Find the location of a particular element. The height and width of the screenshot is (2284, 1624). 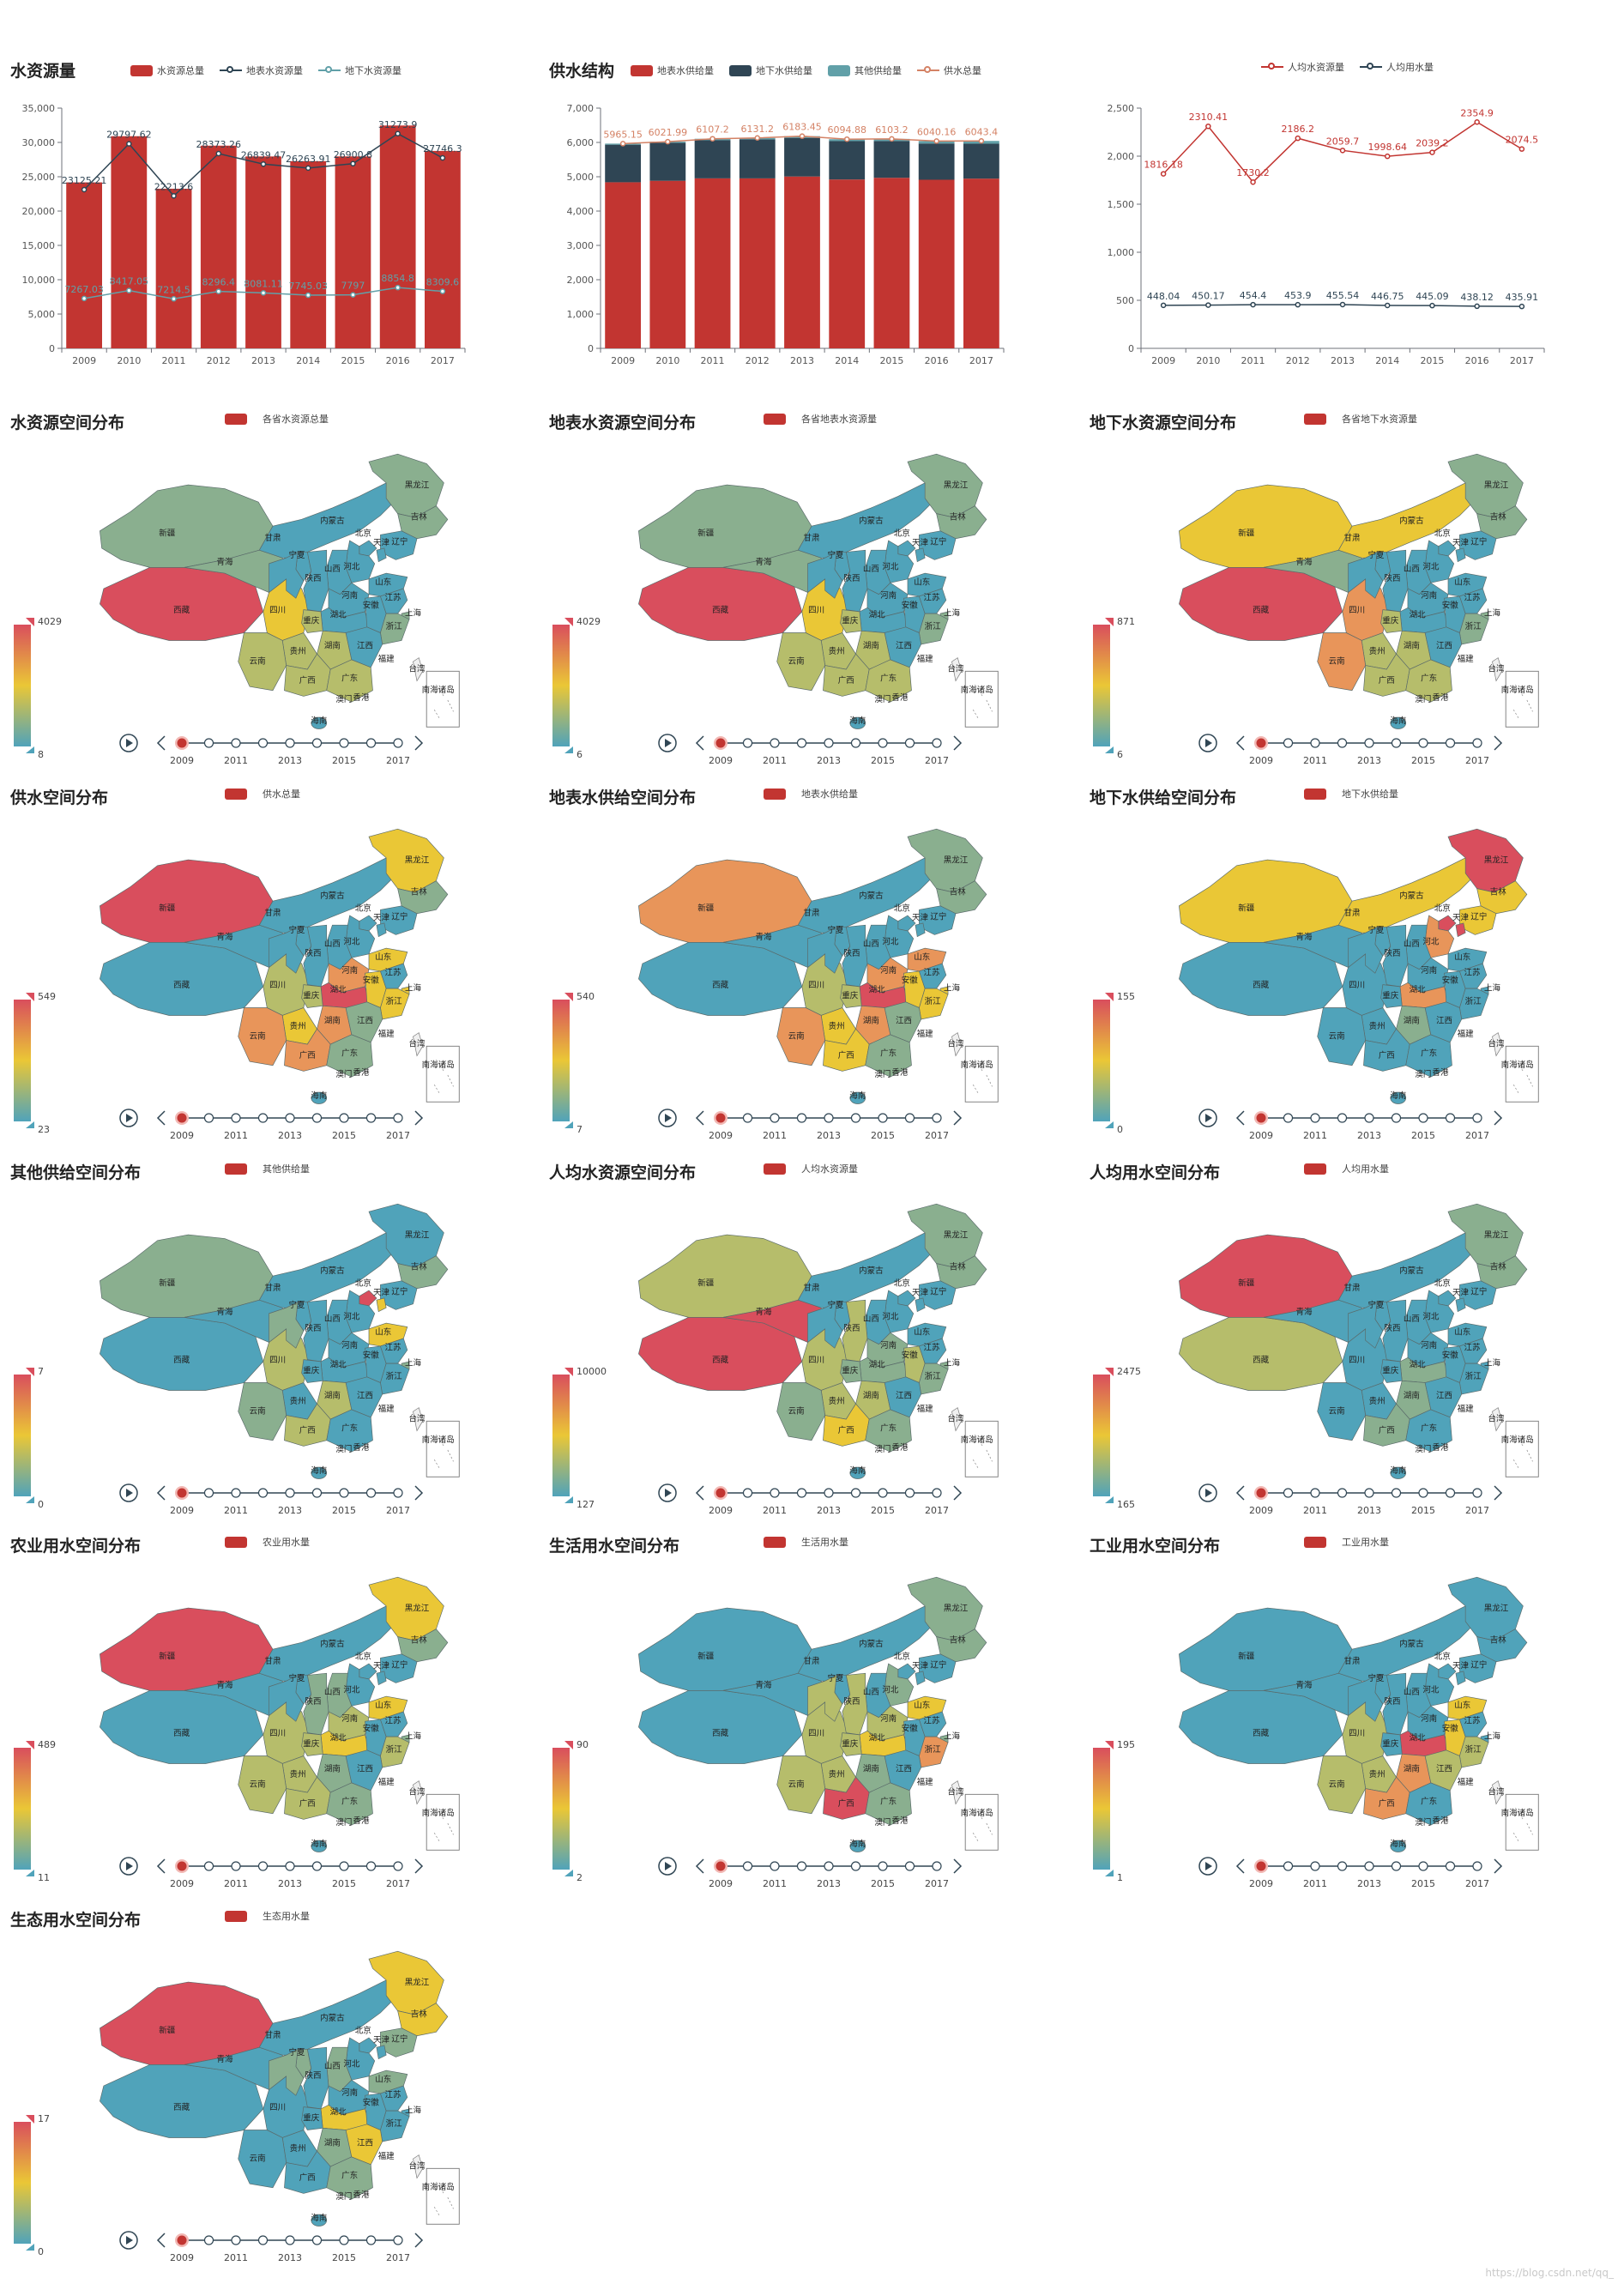

map-legend: 其他供给量 is located at coordinates (267, 1168).